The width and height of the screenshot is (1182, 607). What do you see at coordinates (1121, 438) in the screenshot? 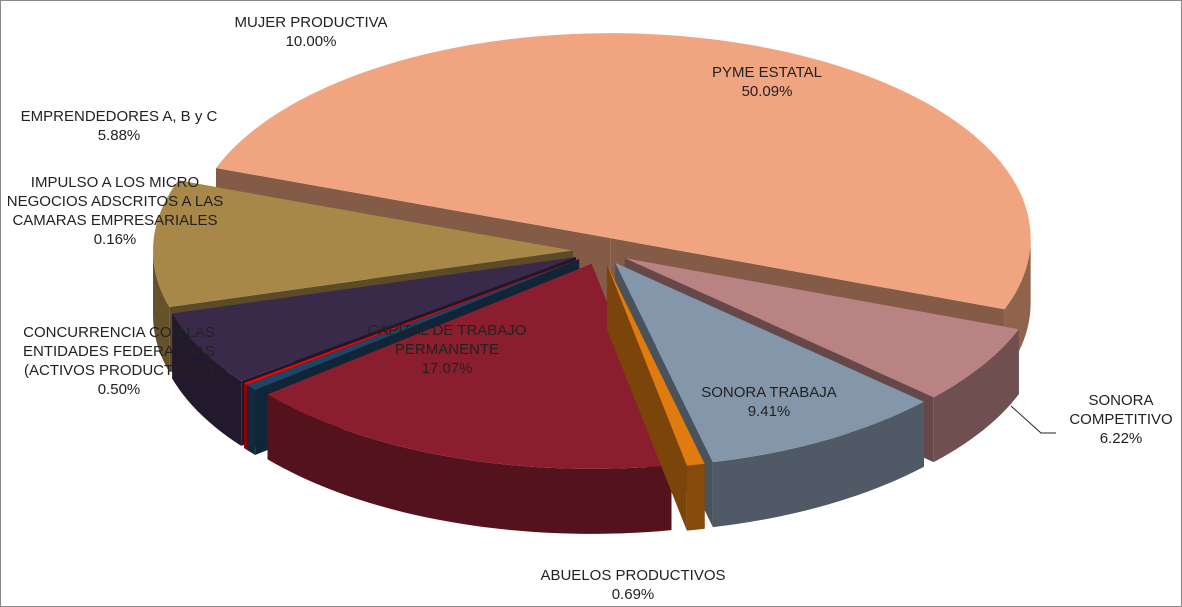
I see `label-value: 6.22%` at bounding box center [1121, 438].